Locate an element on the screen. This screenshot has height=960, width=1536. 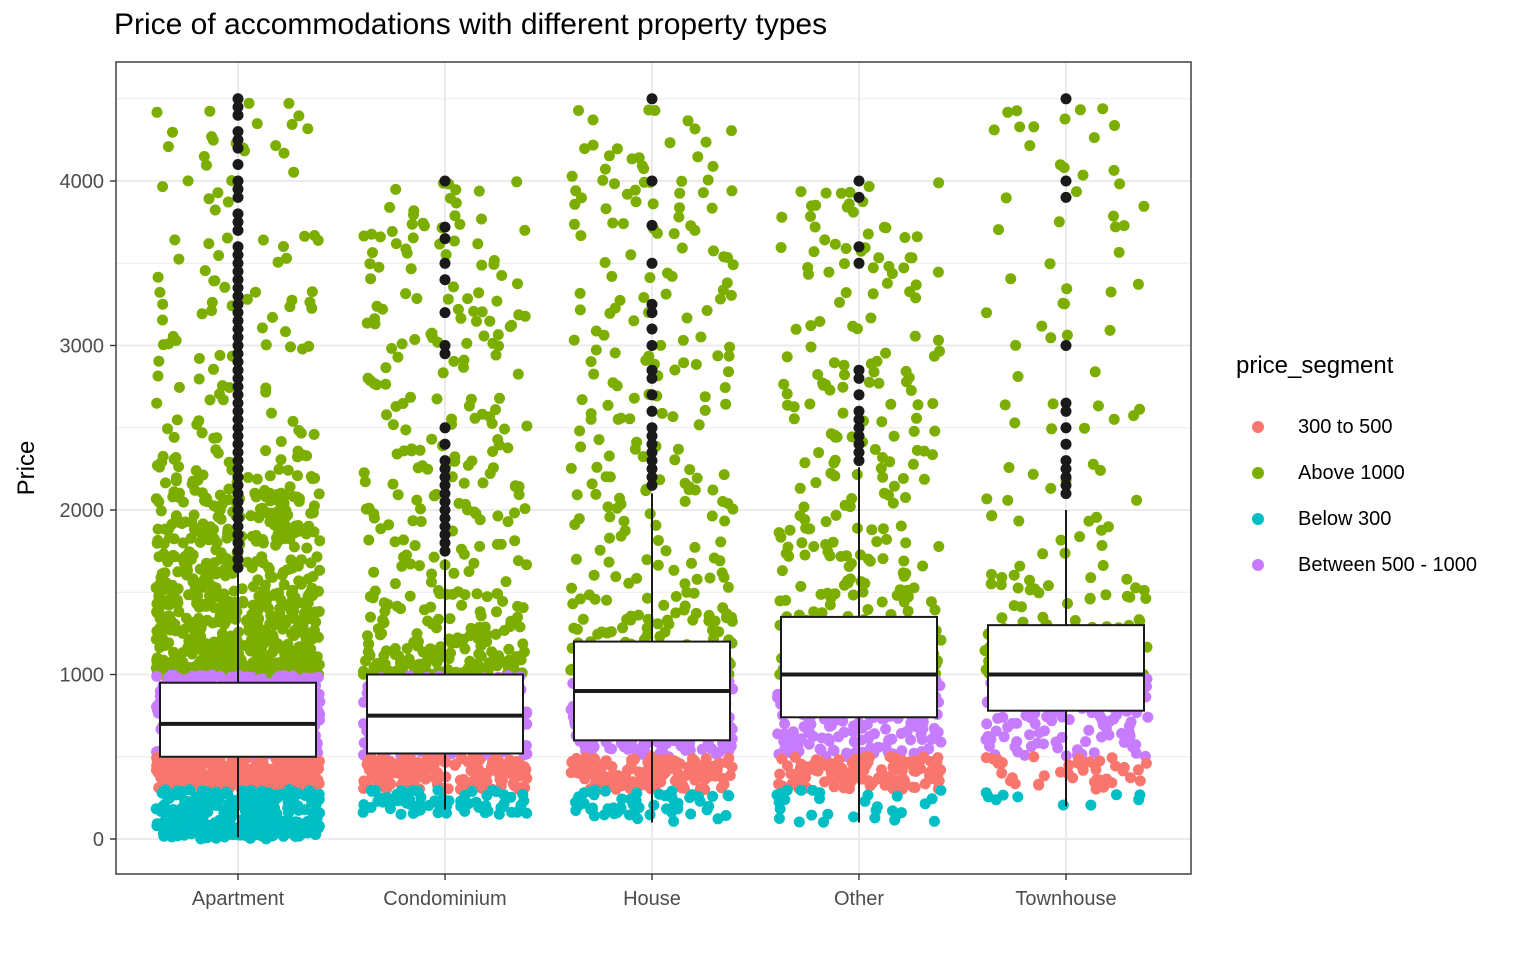
y-tick-label: 4000 is located at coordinates (82, 182).